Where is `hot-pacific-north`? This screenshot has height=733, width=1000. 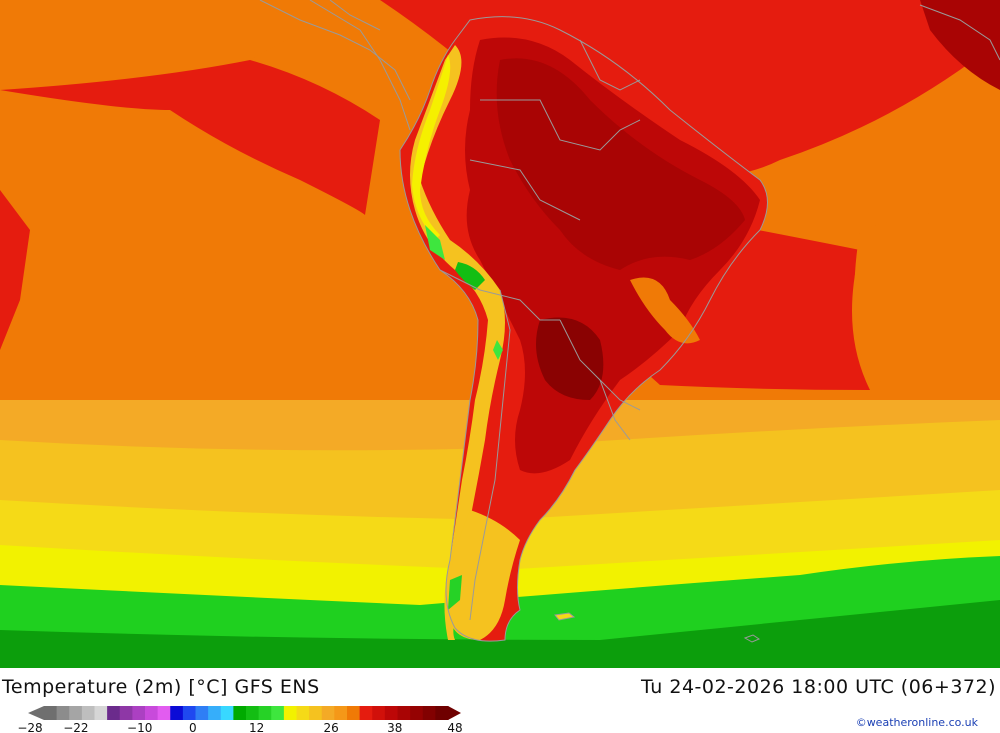
hot-pacific-north is located at coordinates (190, 127).